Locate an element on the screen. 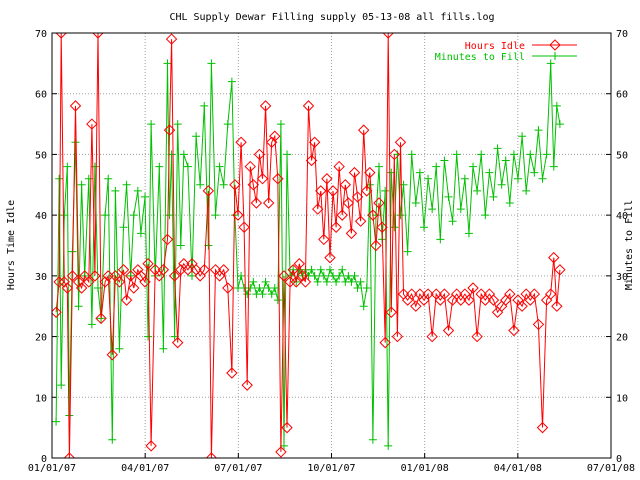 Image resolution: width=640 pixels, height=480 pixels. y-tick-label-left: 20 is located at coordinates (41, 338).